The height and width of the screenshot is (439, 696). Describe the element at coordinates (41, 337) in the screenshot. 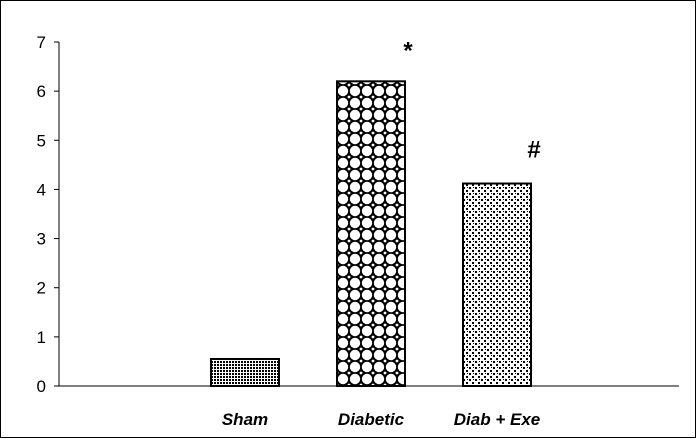

I see `y-tick-label: 1` at that location.